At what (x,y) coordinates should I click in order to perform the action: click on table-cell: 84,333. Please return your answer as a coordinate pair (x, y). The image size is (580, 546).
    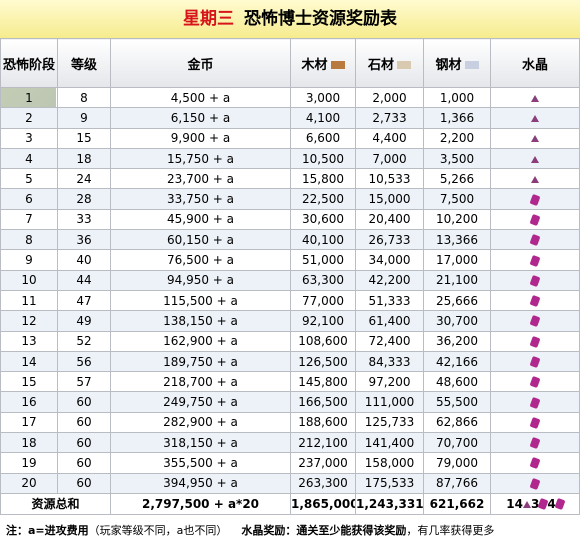
    Looking at the image, I should click on (389, 361).